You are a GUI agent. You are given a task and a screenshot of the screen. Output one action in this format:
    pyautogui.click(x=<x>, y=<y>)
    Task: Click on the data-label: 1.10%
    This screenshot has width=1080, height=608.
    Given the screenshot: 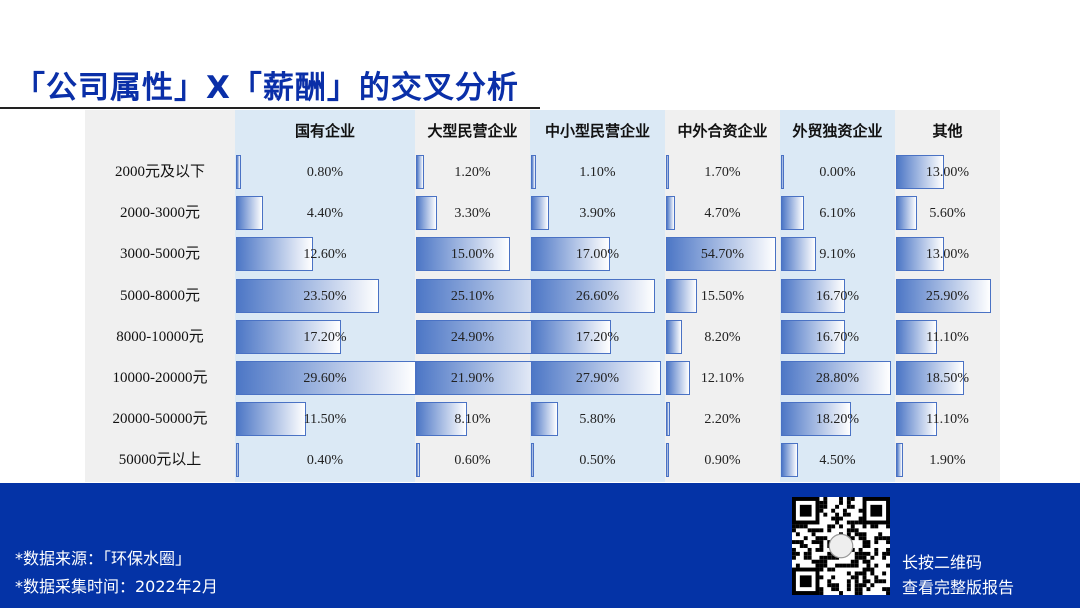 What is the action you would take?
    pyautogui.click(x=597, y=172)
    